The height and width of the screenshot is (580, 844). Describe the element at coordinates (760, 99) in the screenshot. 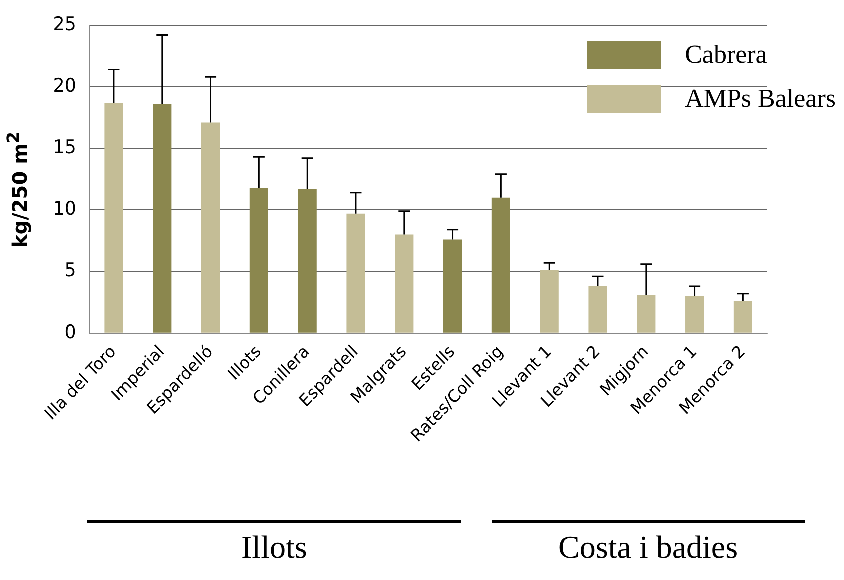

I see `legend-label: AMPs Balears` at that location.